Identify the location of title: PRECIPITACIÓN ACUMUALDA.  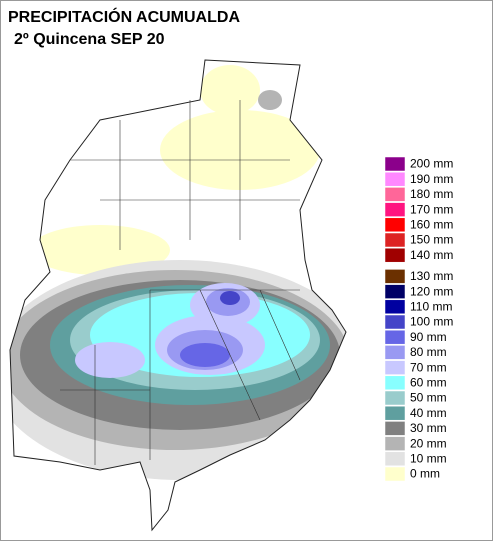
(124, 16).